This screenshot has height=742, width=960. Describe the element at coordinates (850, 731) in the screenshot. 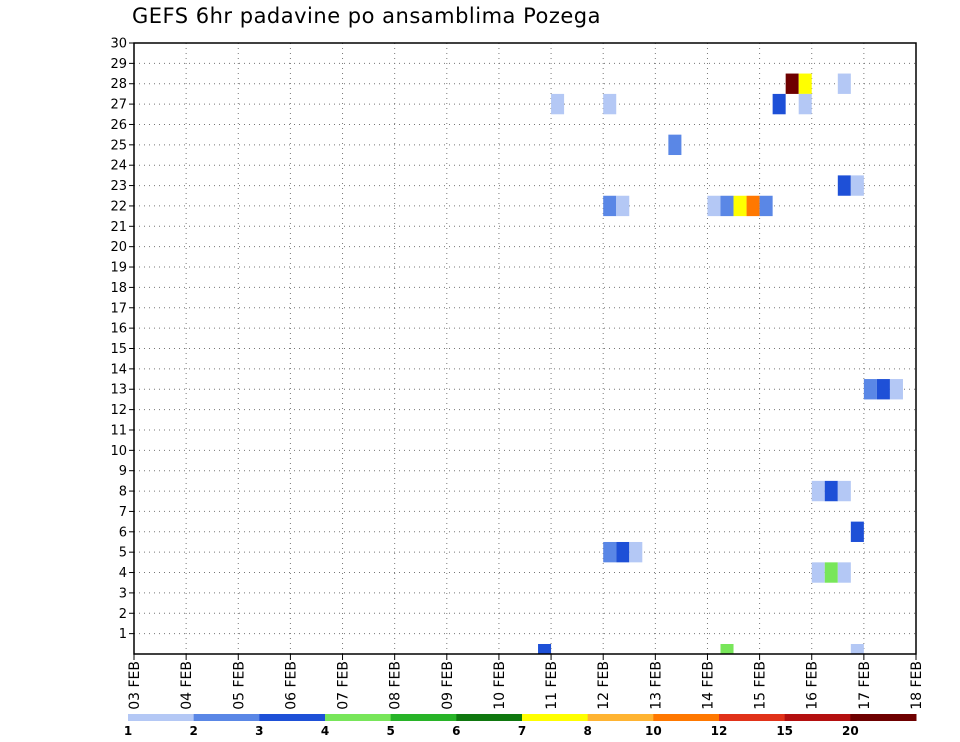

I see `legend-label: 20` at that location.